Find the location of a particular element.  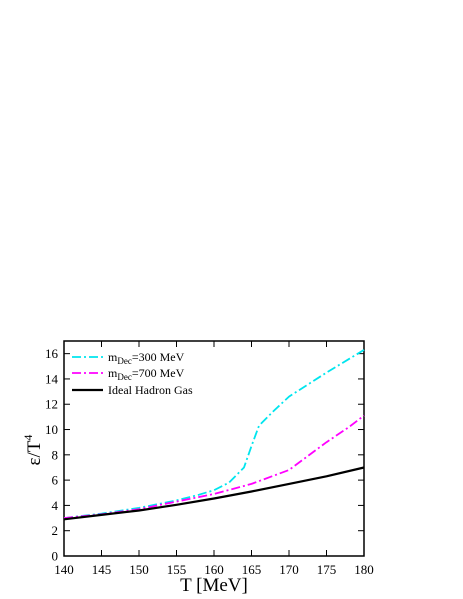

legend-label-3: Ideal Hadron Gas is located at coordinates (150, 390).